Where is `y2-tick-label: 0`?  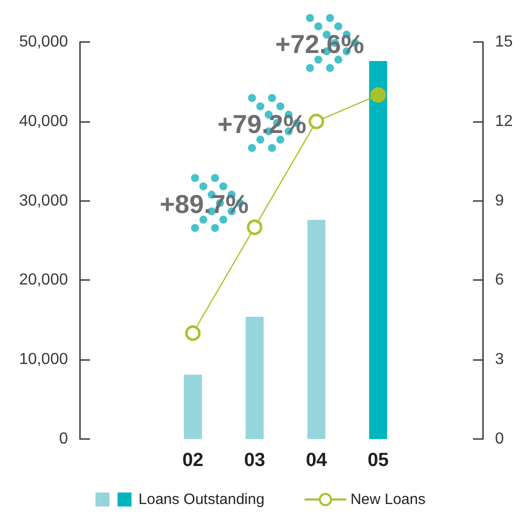
y2-tick-label: 0 is located at coordinates (499, 439).